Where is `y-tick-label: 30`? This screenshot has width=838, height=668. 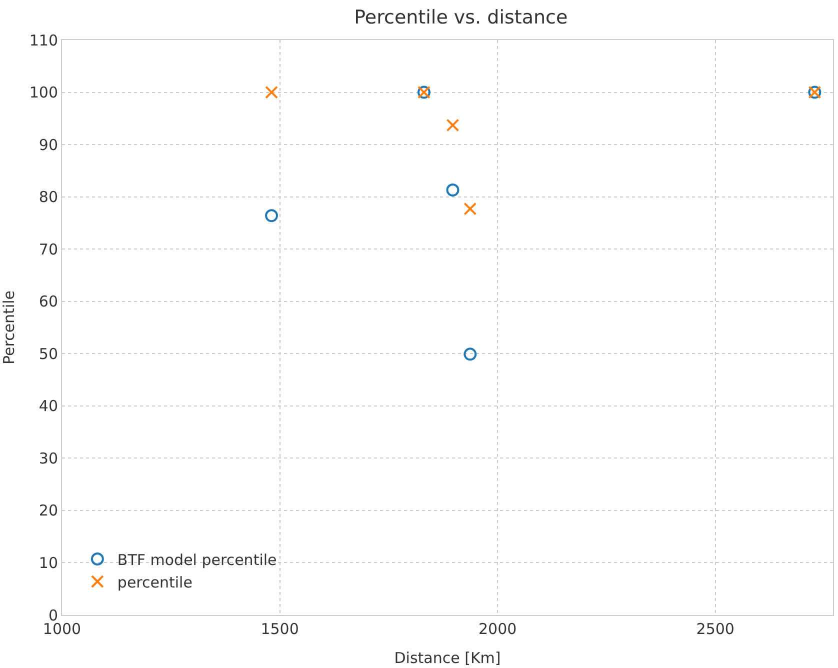
y-tick-label: 30 is located at coordinates (48, 458).